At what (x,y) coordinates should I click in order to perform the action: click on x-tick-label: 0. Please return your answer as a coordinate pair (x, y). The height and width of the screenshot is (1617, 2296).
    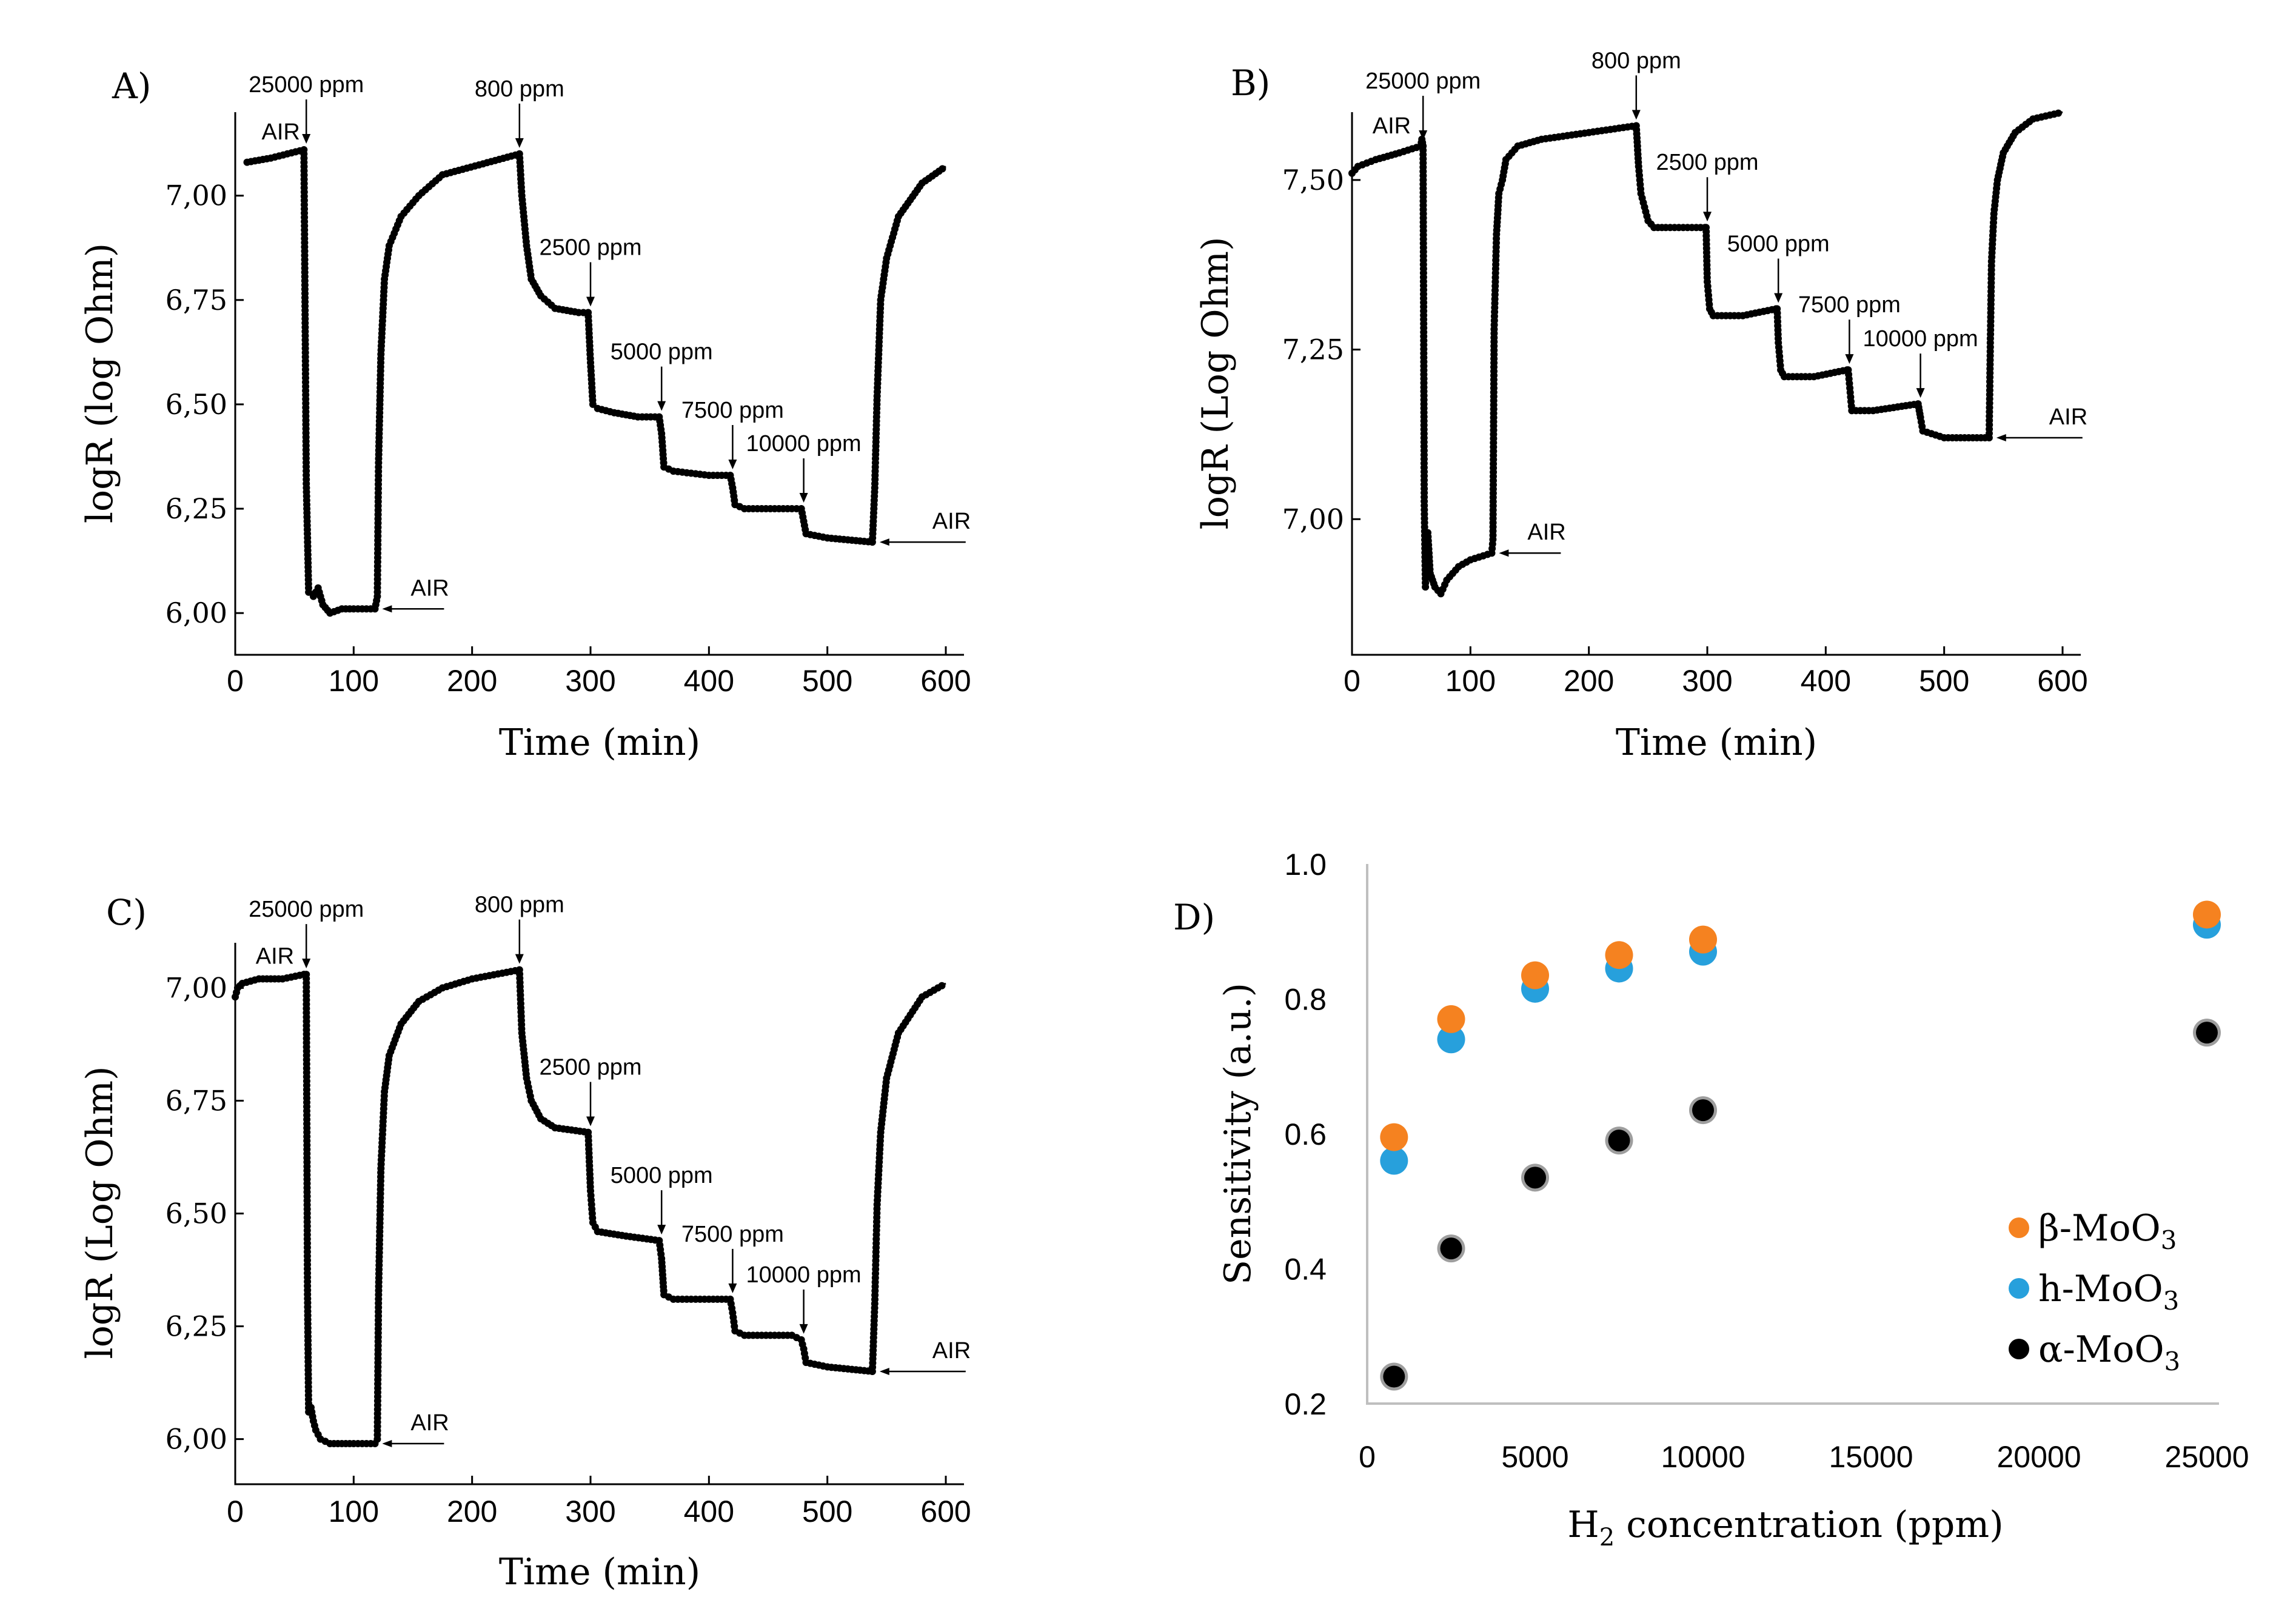
    Looking at the image, I should click on (235, 1512).